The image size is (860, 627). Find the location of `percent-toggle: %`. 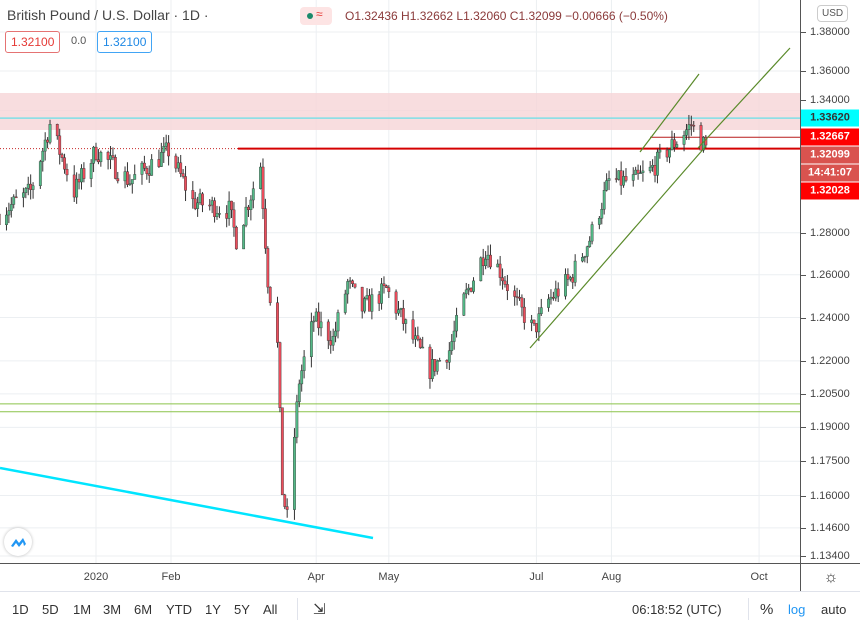

percent-toggle: % is located at coordinates (766, 609).